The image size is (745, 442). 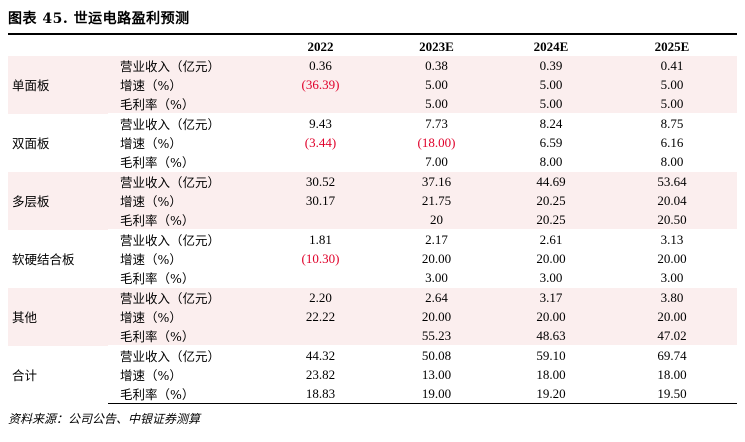 What do you see at coordinates (320, 142) in the screenshot?
I see `value-cell: (3.44)` at bounding box center [320, 142].